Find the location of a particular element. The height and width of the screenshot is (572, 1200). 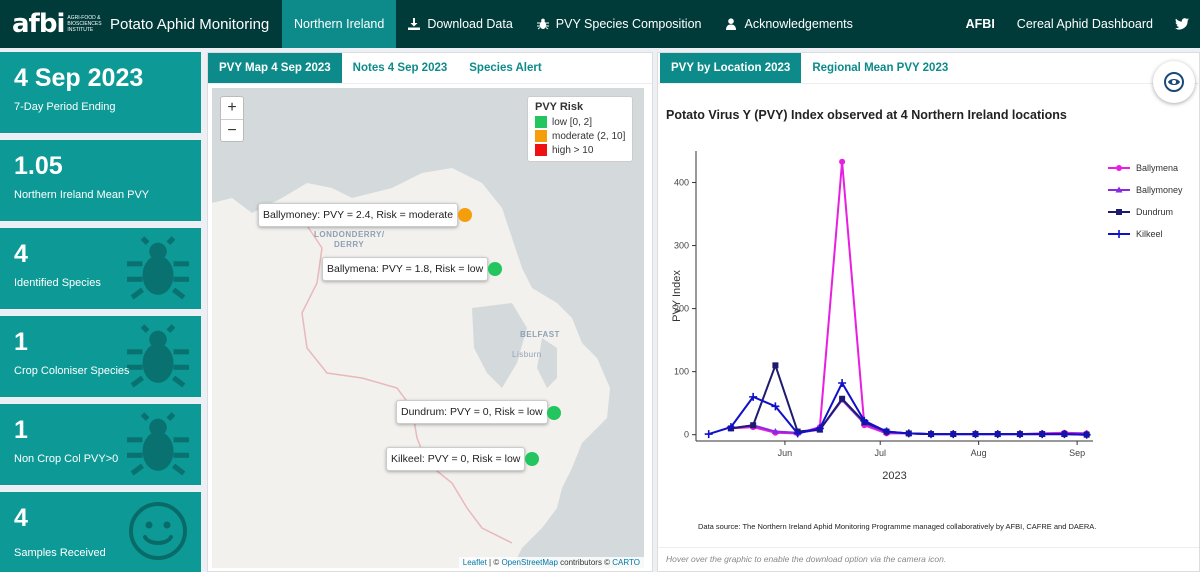

attribution-sep: | © is located at coordinates (494, 562).